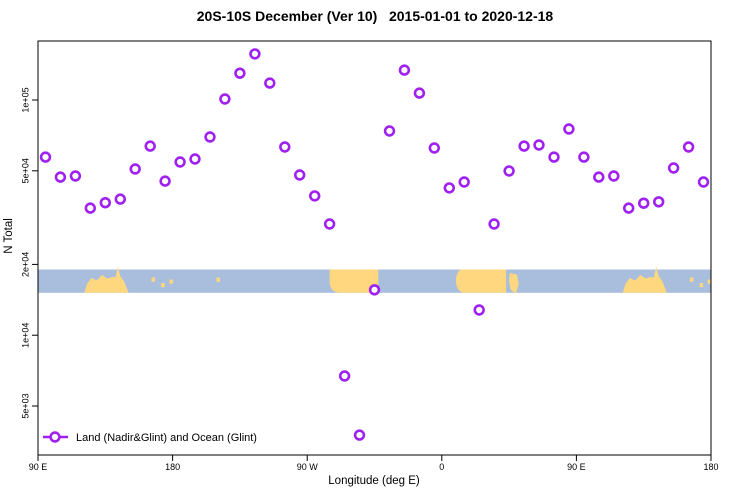 This screenshot has height=500, width=750. What do you see at coordinates (513, 283) in the screenshot?
I see `land-region-madagascar` at bounding box center [513, 283].